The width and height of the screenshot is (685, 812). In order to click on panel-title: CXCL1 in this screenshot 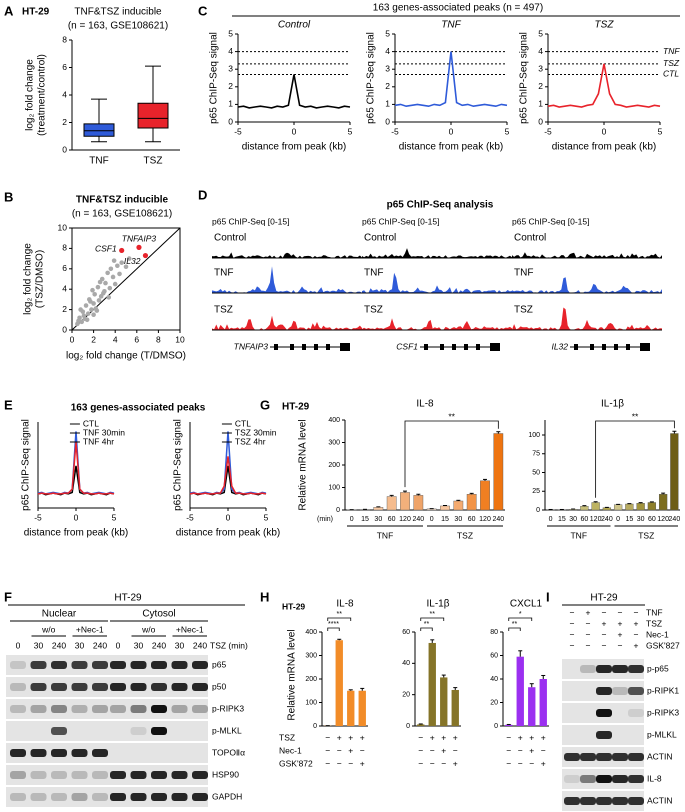, I will do `click(526, 604)`.